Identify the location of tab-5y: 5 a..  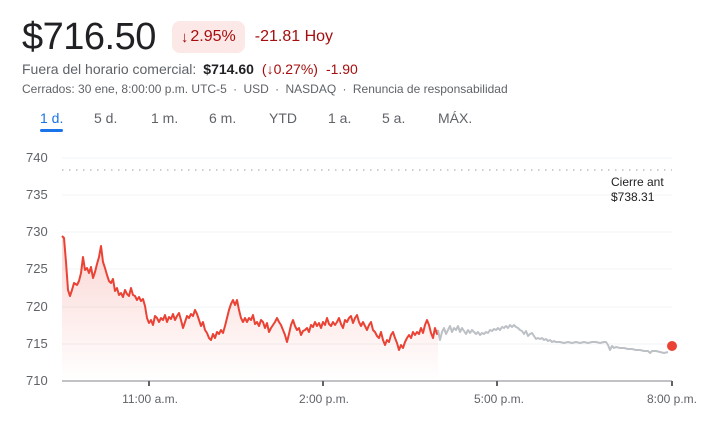
(394, 118).